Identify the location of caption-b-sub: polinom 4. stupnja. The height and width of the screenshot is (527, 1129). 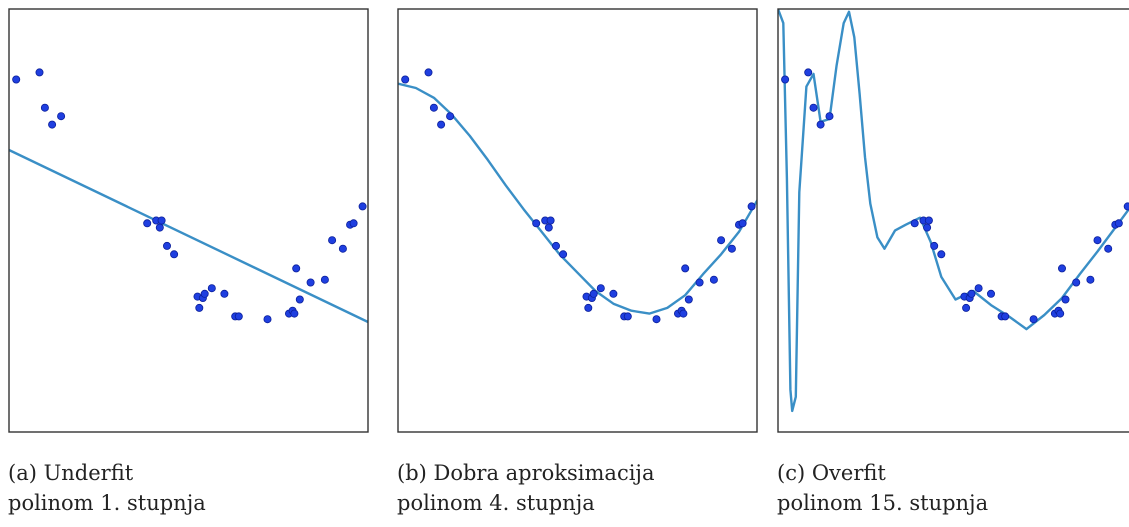
(496, 503).